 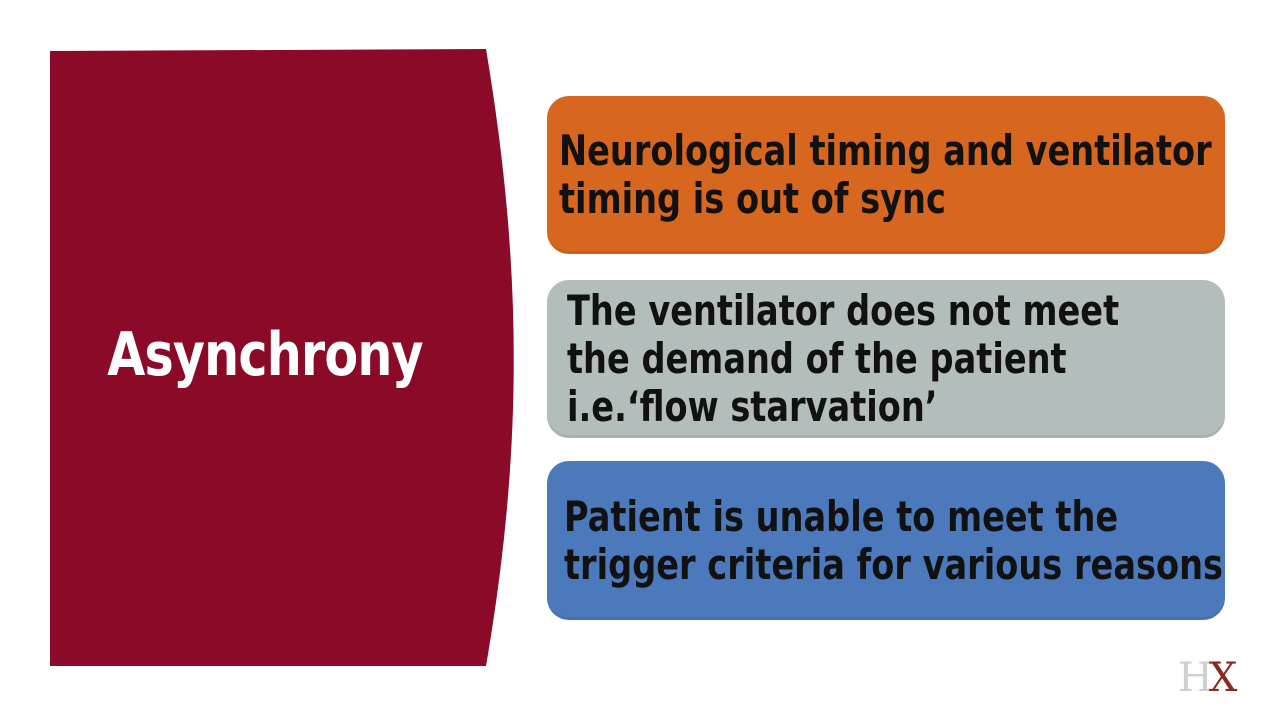 What do you see at coordinates (893, 564) in the screenshot?
I see `card-text-line: trigger criteria for various reasons` at bounding box center [893, 564].